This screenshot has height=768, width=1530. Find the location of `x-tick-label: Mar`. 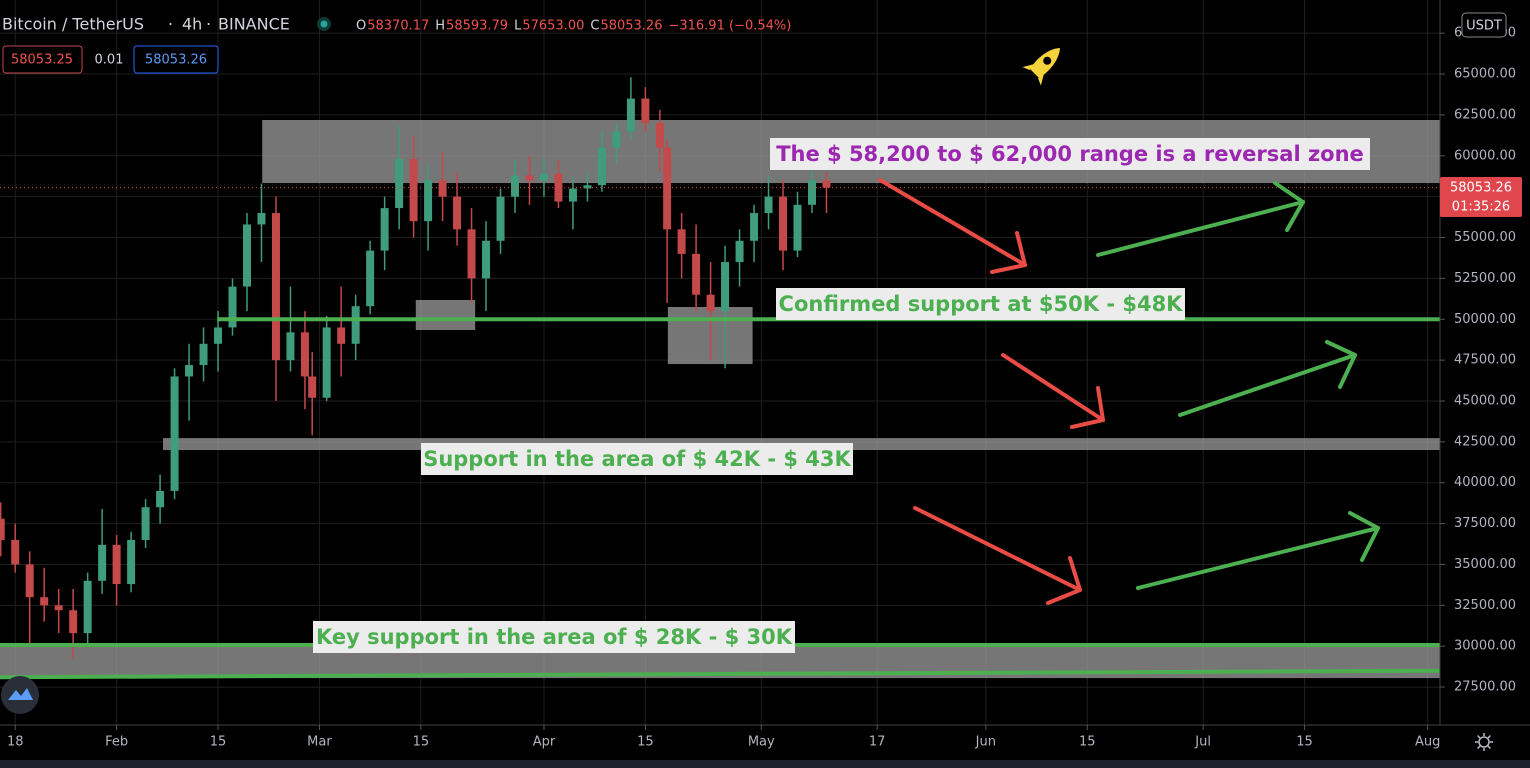

x-tick-label: Mar is located at coordinates (319, 742).